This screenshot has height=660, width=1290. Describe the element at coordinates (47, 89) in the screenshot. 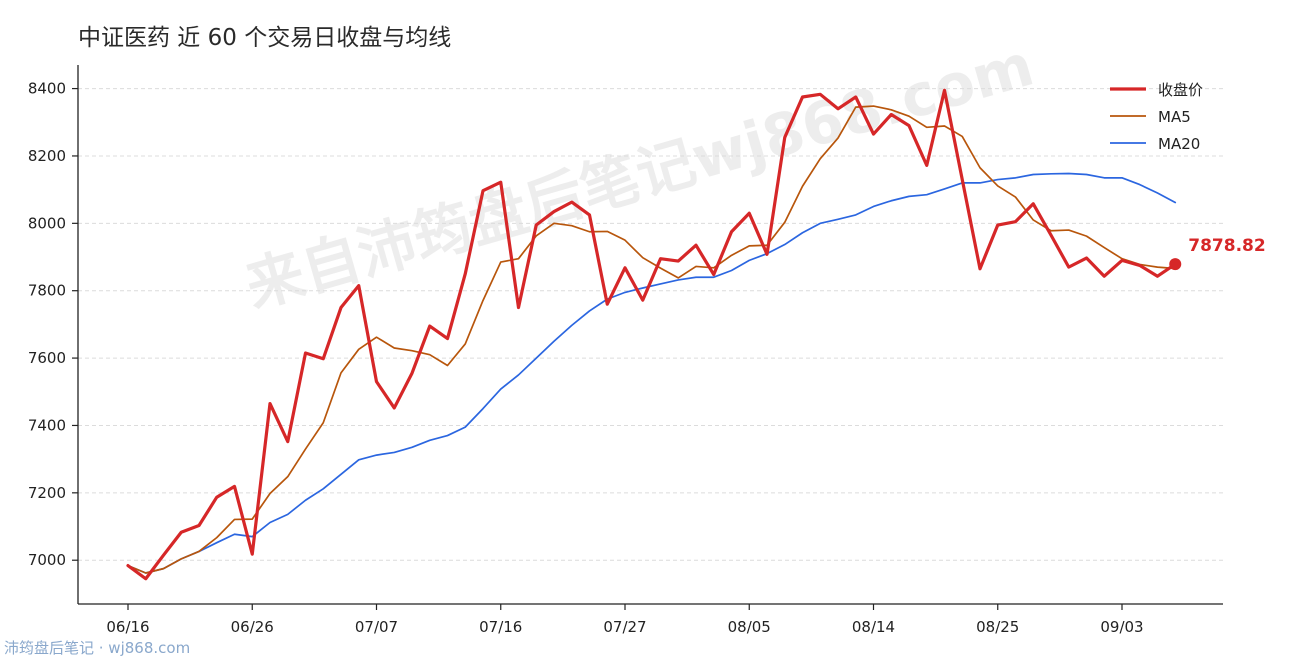

I see `y-tick-label: 8400` at that location.